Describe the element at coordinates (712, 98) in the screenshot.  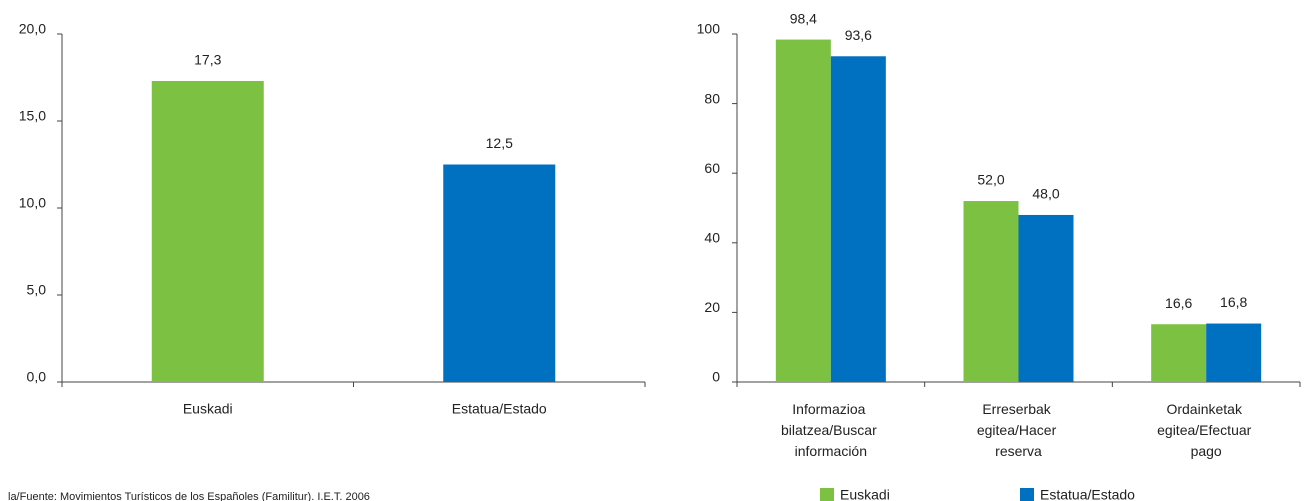
I see `y-tick-label: 80` at that location.